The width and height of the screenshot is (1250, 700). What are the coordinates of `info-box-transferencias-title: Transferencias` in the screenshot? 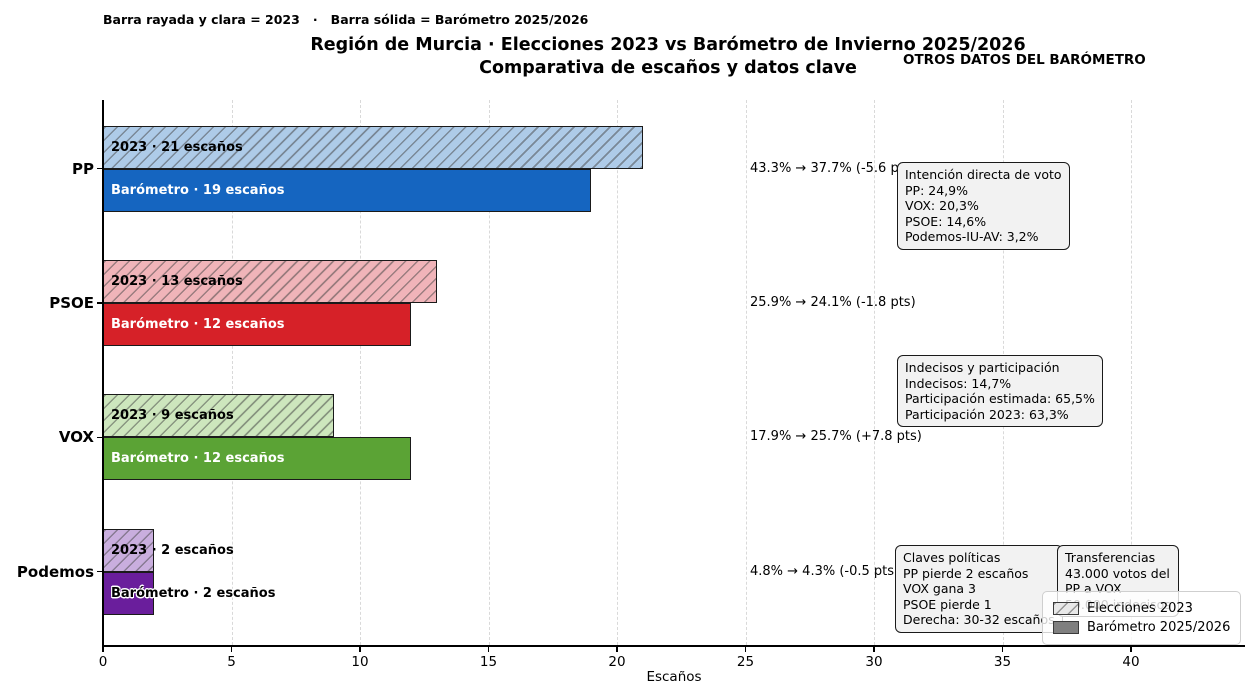 It's located at (1110, 557).